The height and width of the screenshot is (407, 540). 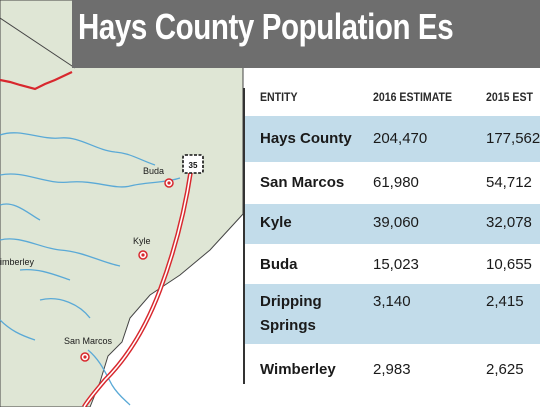 What do you see at coordinates (266, 26) in the screenshot?
I see `page-title: Hays County Population Es` at bounding box center [266, 26].